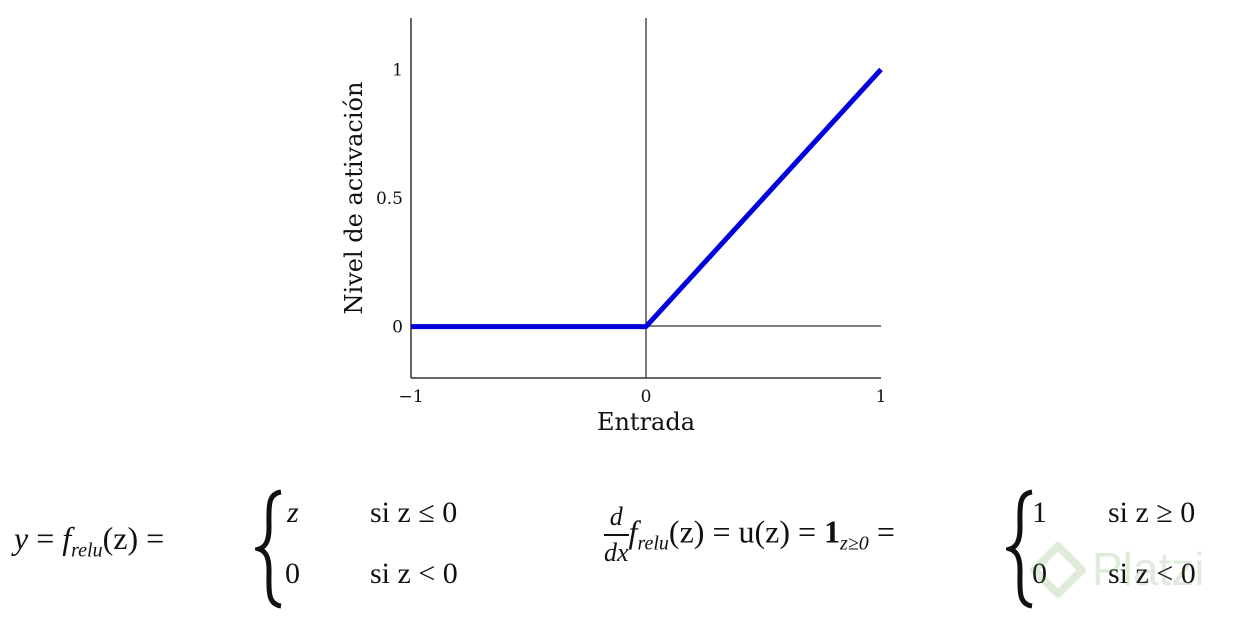 This screenshot has width=1246, height=617. I want to click on x-tick-label: −1, so click(410, 397).